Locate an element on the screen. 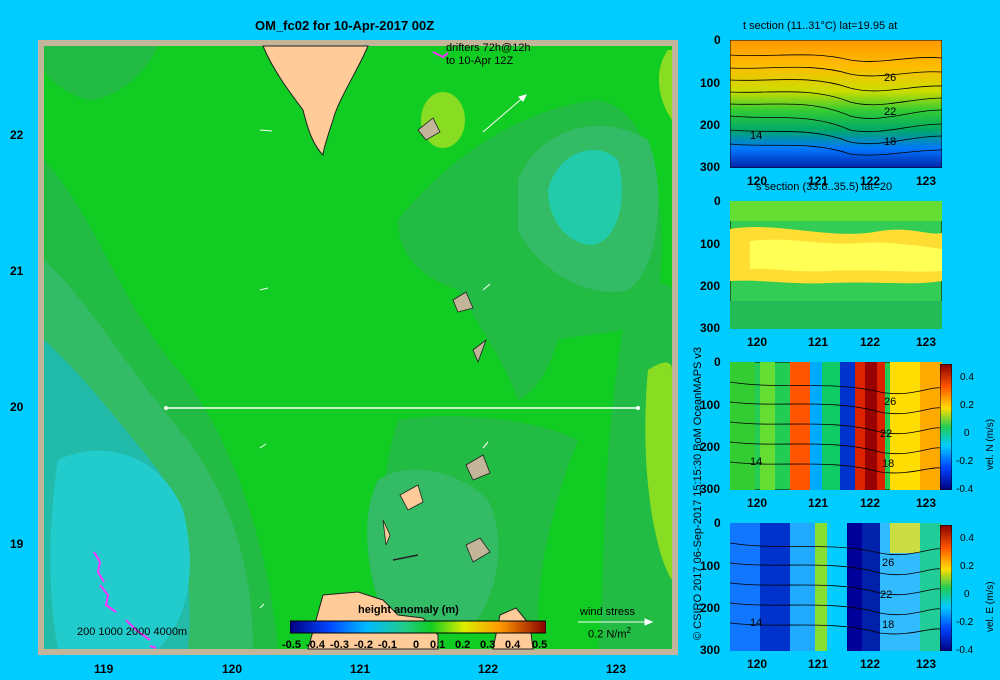 The width and height of the screenshot is (1000, 680). taiwan-land is located at coordinates (315, 101).